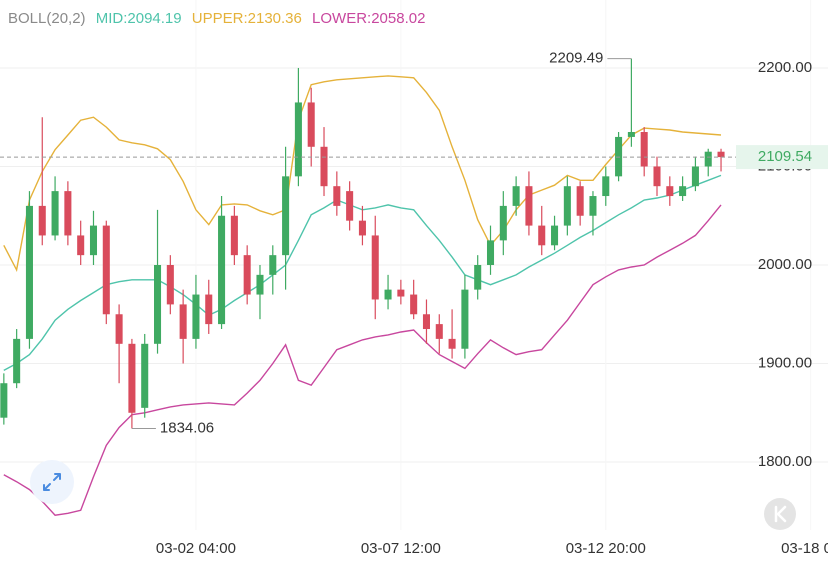 This screenshot has height=566, width=828. I want to click on y-tick-label: 1800.00, so click(785, 461).